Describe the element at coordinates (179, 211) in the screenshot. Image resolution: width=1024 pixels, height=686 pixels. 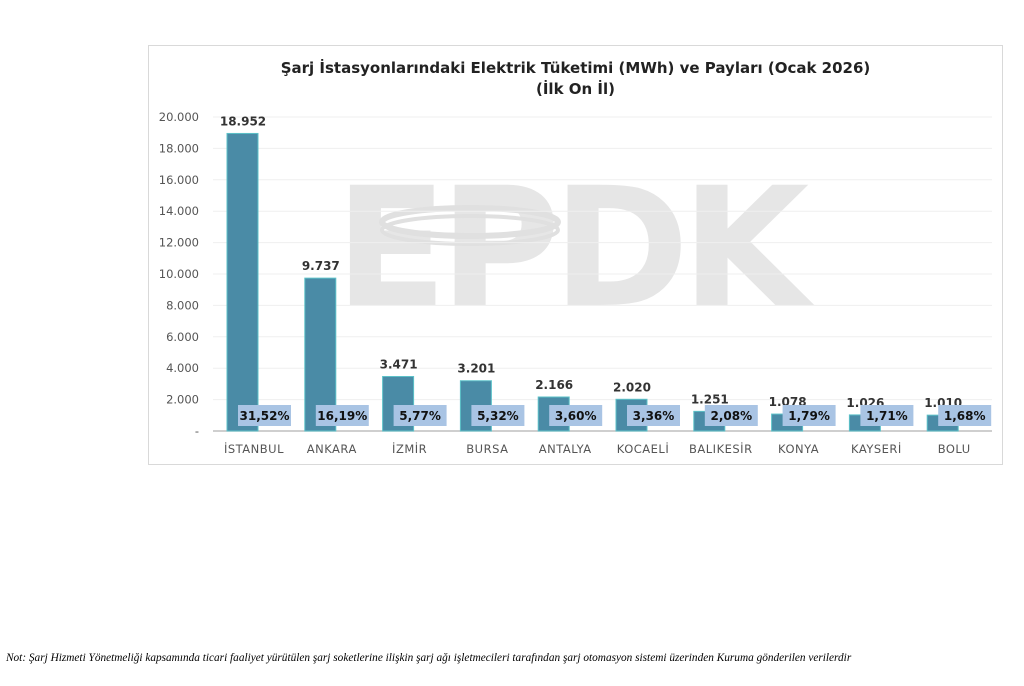
I see `y-tick-label: 14.000` at that location.